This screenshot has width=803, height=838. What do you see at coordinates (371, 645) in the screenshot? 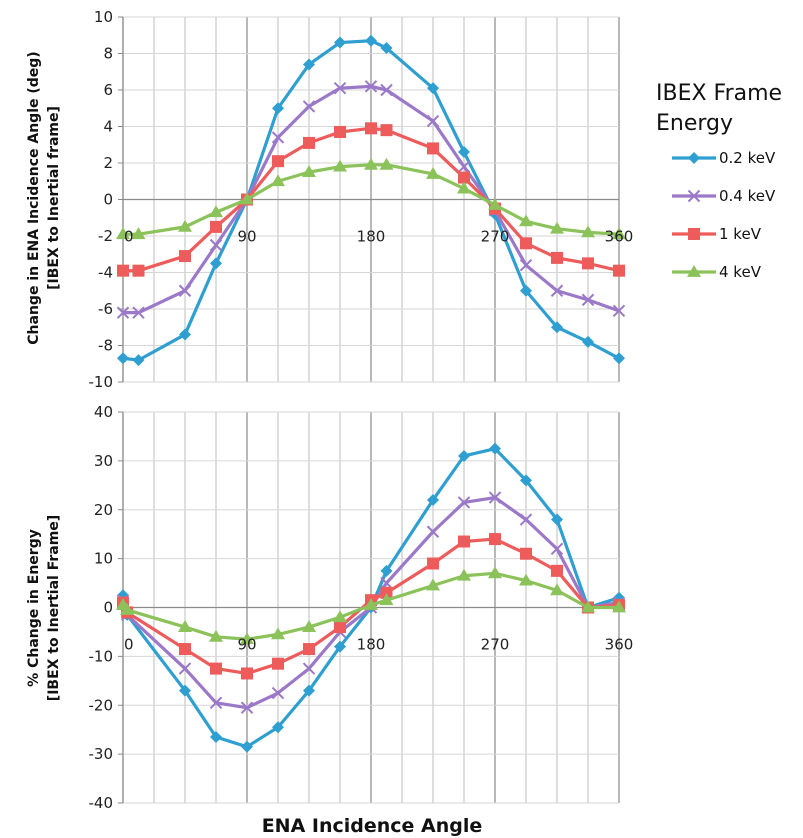
I see `bottom-xtick-label: 180` at bounding box center [371, 645].